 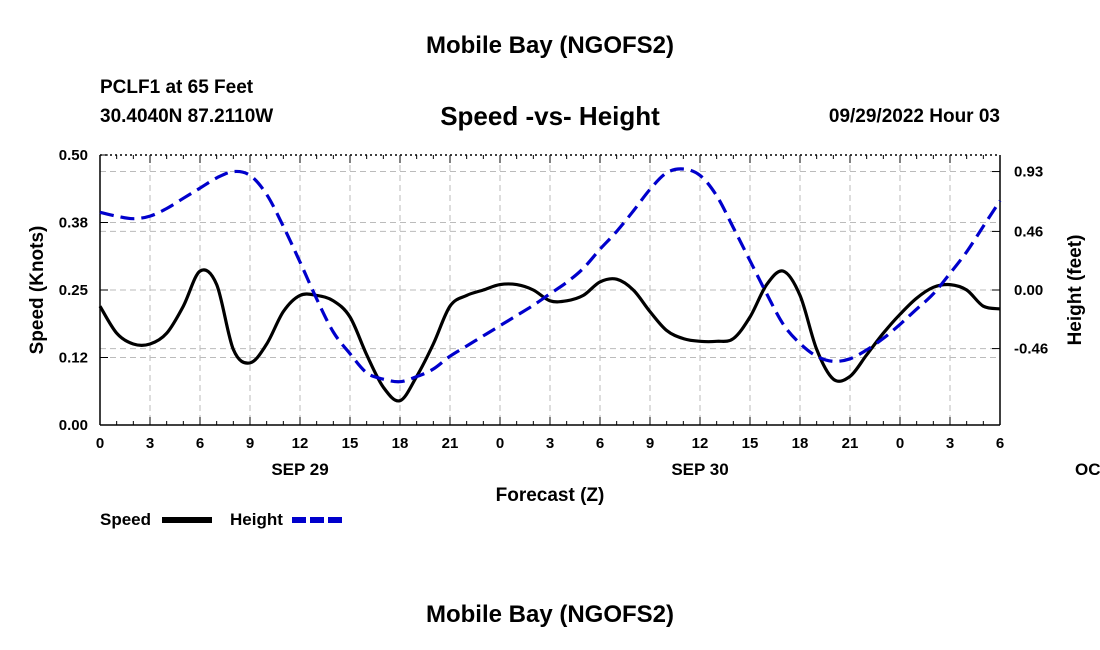 I want to click on chart-title: Speed -vs- Height, so click(x=550, y=116).